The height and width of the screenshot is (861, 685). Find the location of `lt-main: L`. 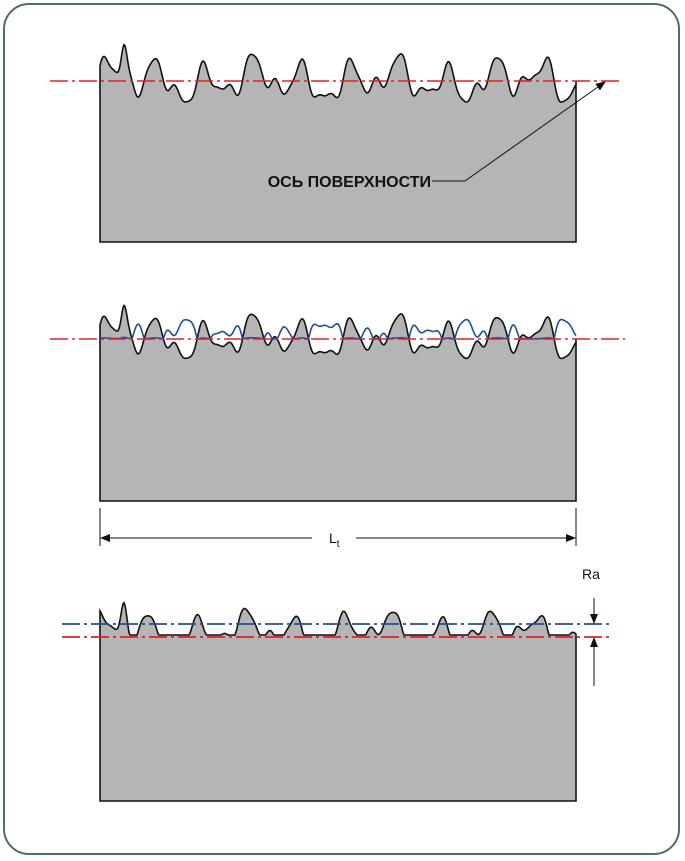

lt-main: L is located at coordinates (333, 538).